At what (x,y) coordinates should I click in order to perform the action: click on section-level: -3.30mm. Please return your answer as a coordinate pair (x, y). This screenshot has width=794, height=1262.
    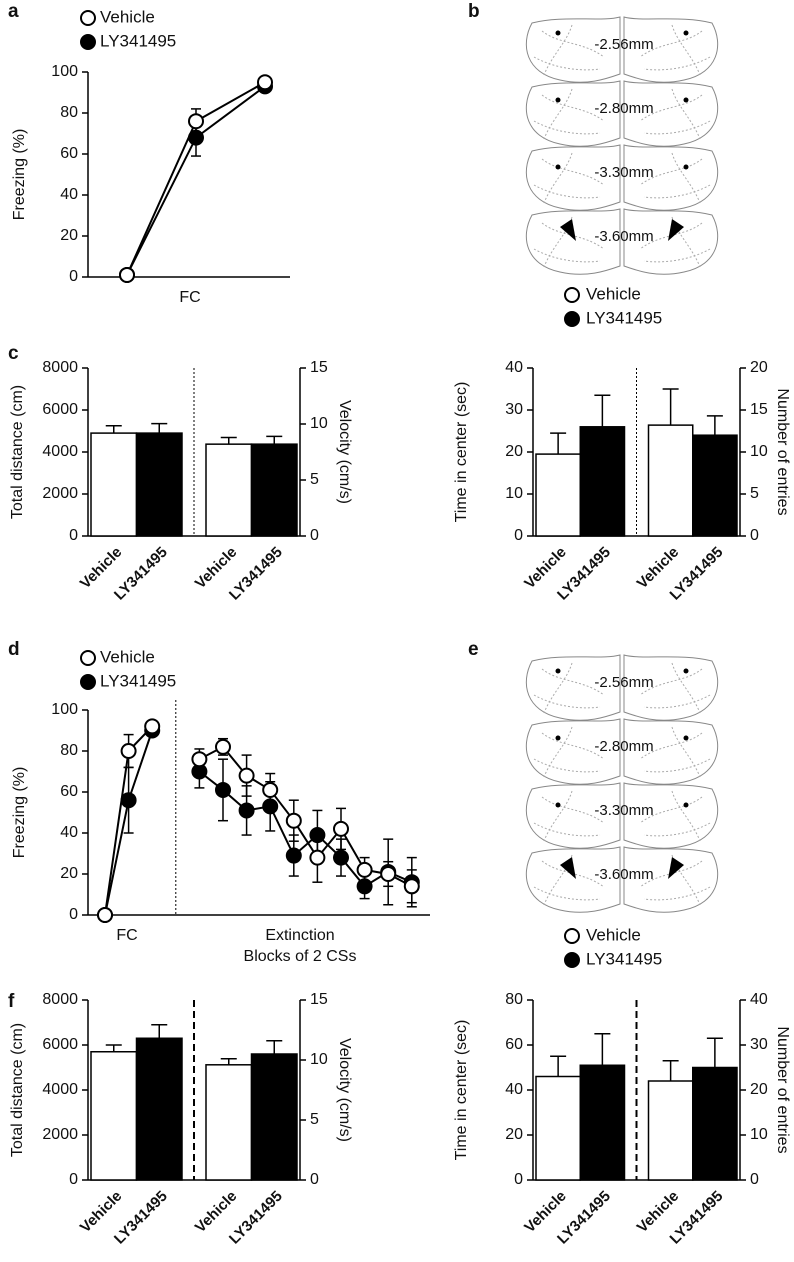
    Looking at the image, I should click on (623, 172).